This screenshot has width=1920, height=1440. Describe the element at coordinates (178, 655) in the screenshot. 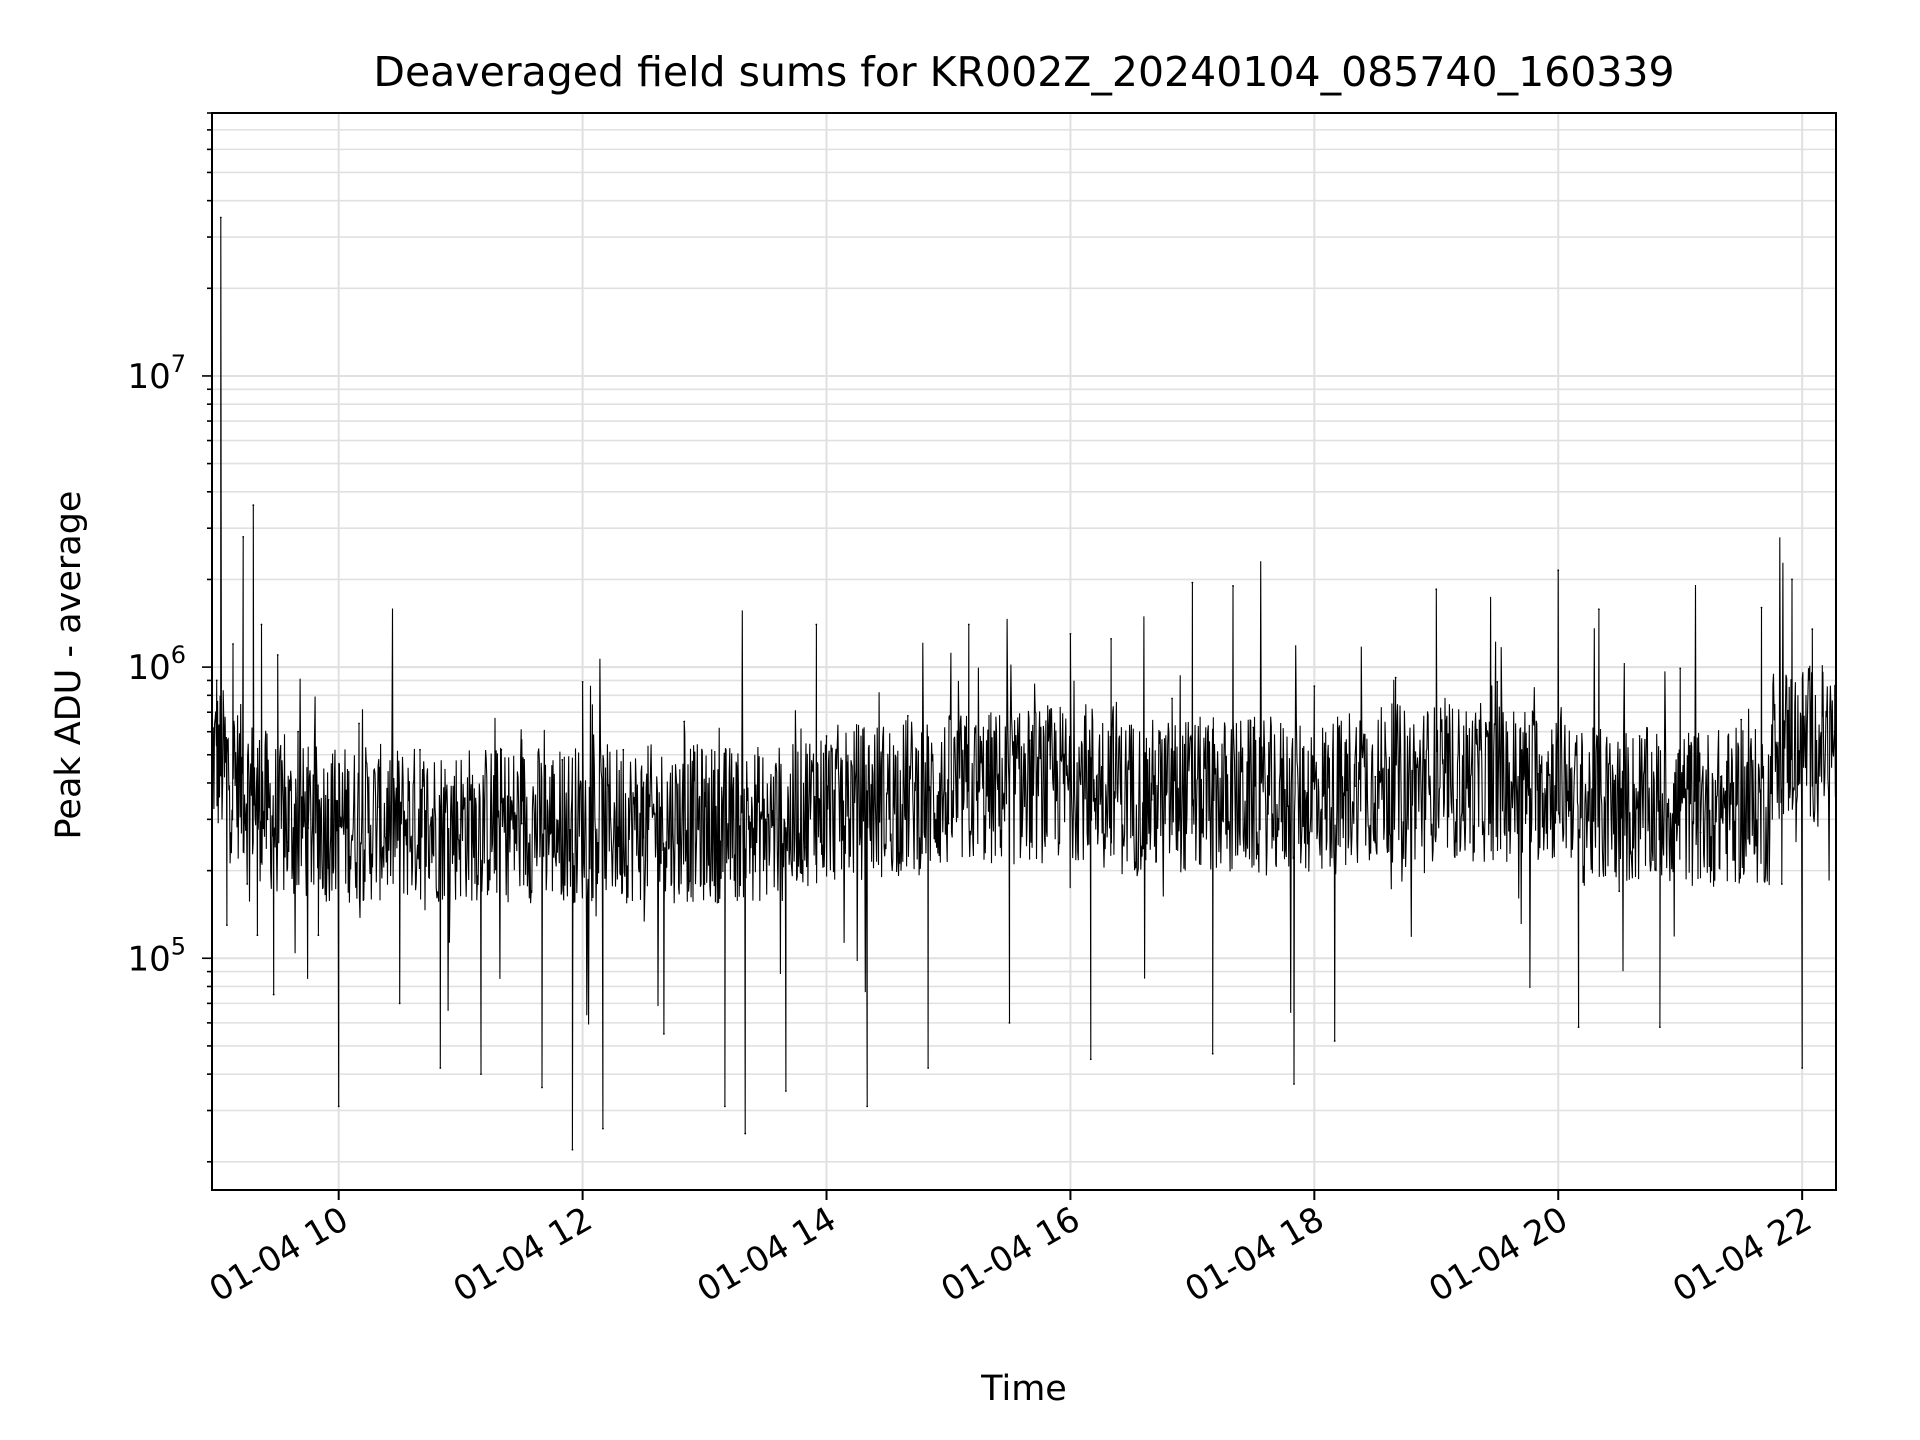

I see `y-tick-exponent: 6` at that location.